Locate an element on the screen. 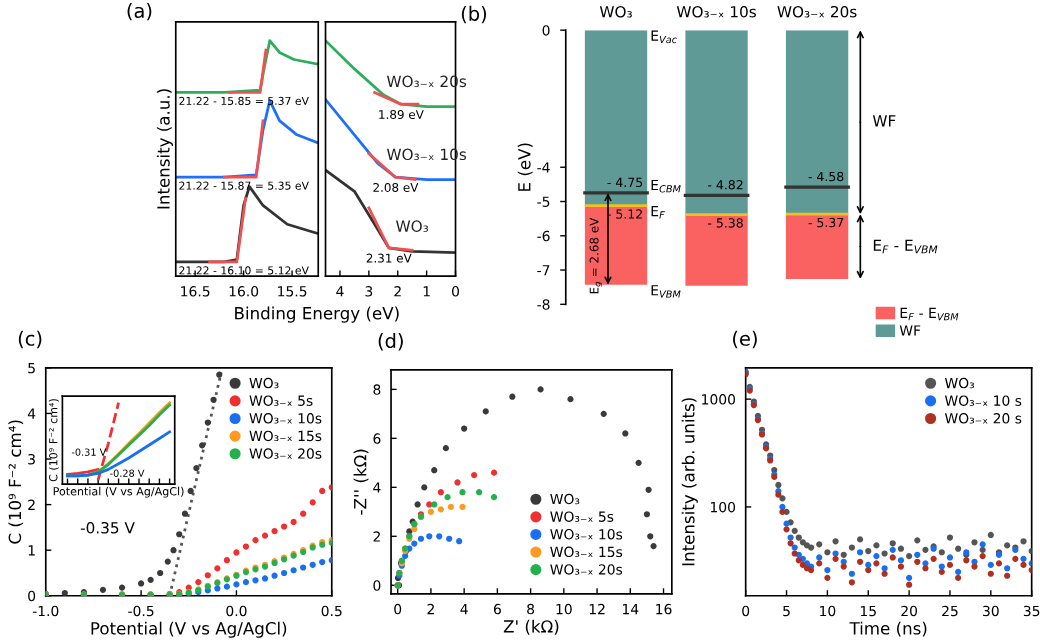 The width and height of the screenshot is (1040, 642). y-axis-title: Intensity (arb. units) is located at coordinates (689, 482).